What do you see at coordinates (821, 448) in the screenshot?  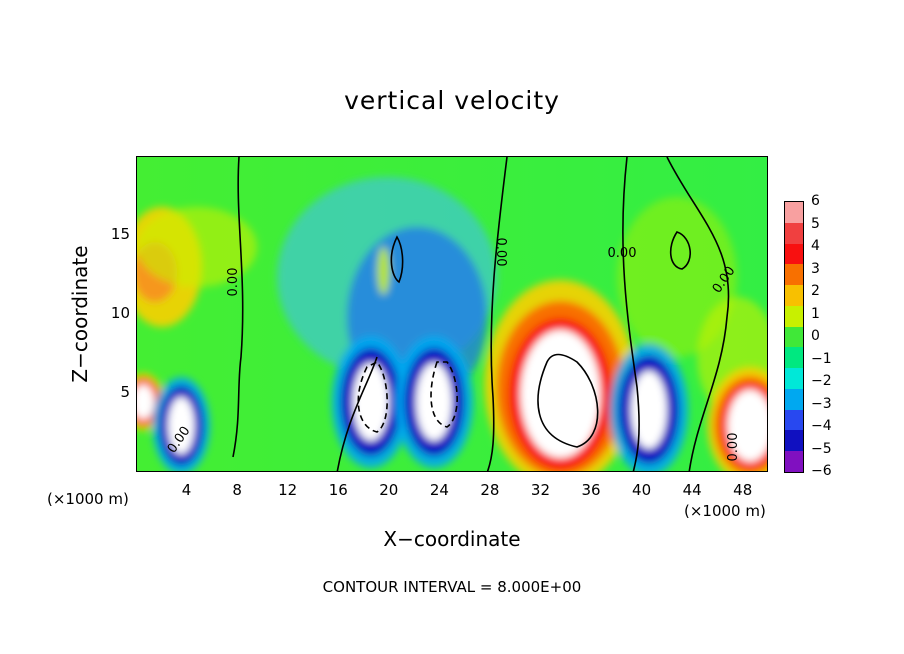 I see `colorbar-tick-label: −5` at bounding box center [821, 448].